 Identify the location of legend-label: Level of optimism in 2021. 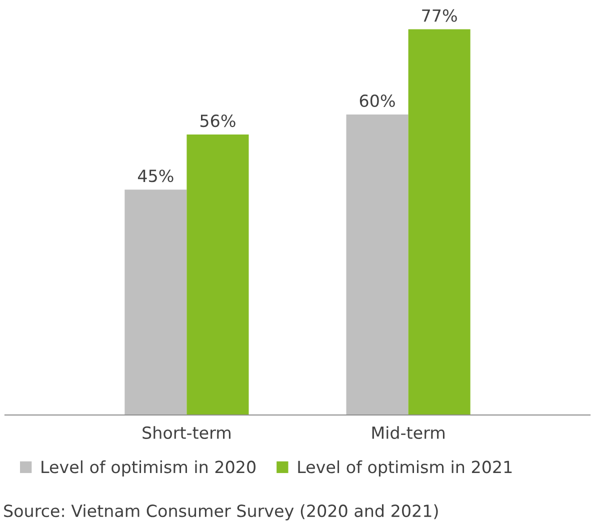
(405, 468).